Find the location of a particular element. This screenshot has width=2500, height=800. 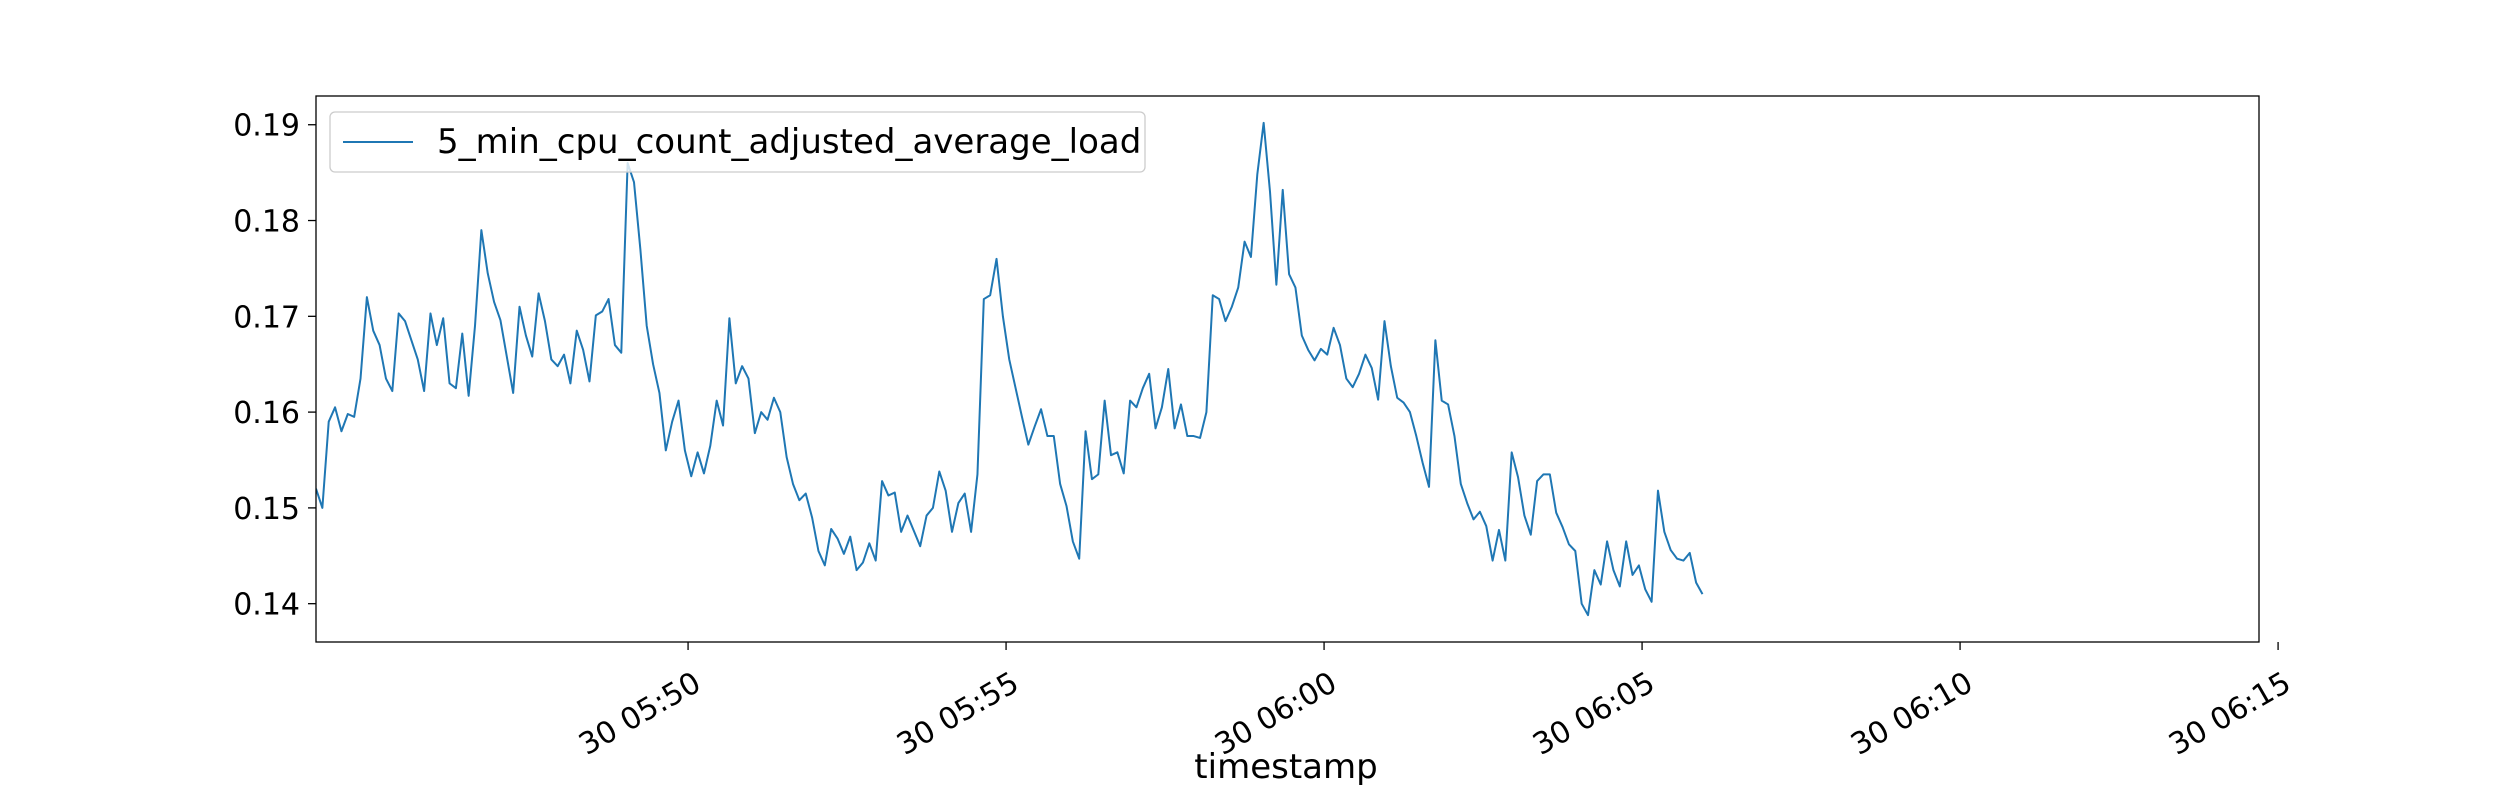

legend: 5_min_cpu_count_adjusted_average_load is located at coordinates (737, 142).